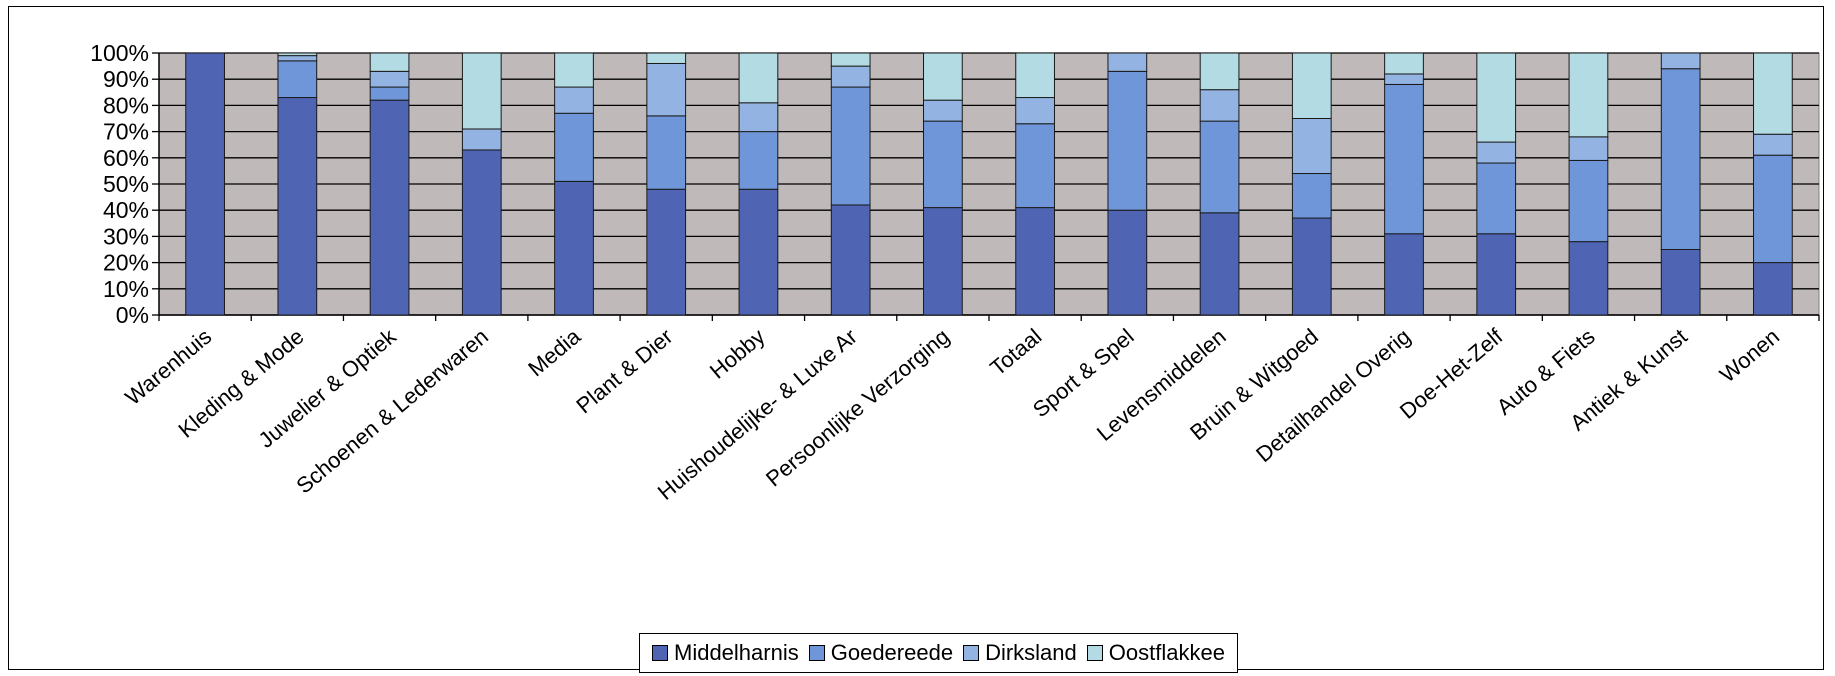  I want to click on y-tick-label: 0%, so click(132, 315).